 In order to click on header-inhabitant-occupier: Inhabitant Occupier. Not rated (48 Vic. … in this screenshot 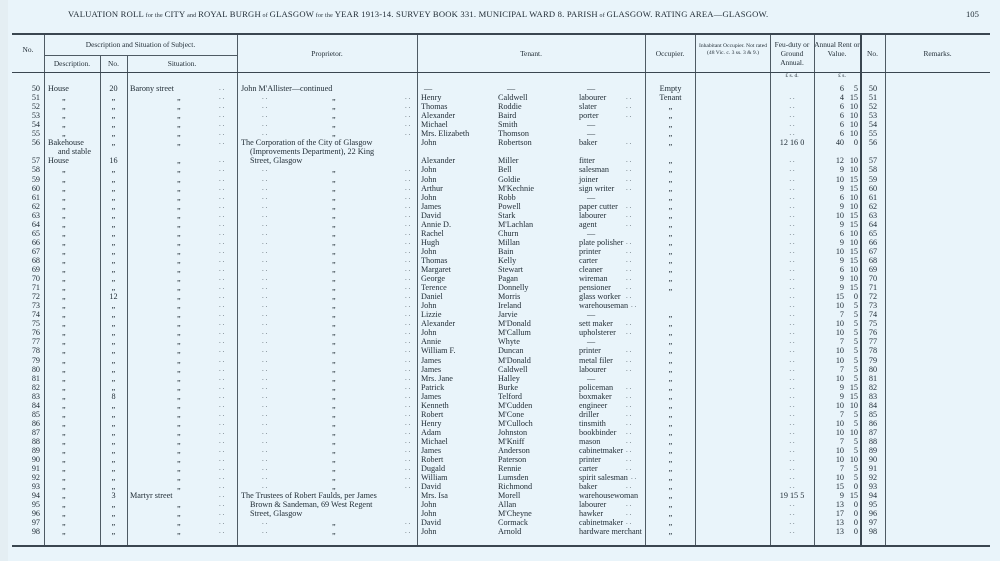, I will do `click(733, 49)`.